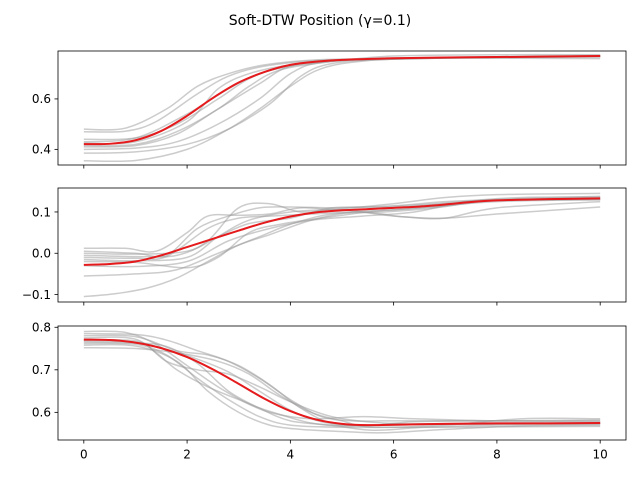 This screenshot has height=480, width=640. I want to click on x-tick-label: 0, so click(84, 455).